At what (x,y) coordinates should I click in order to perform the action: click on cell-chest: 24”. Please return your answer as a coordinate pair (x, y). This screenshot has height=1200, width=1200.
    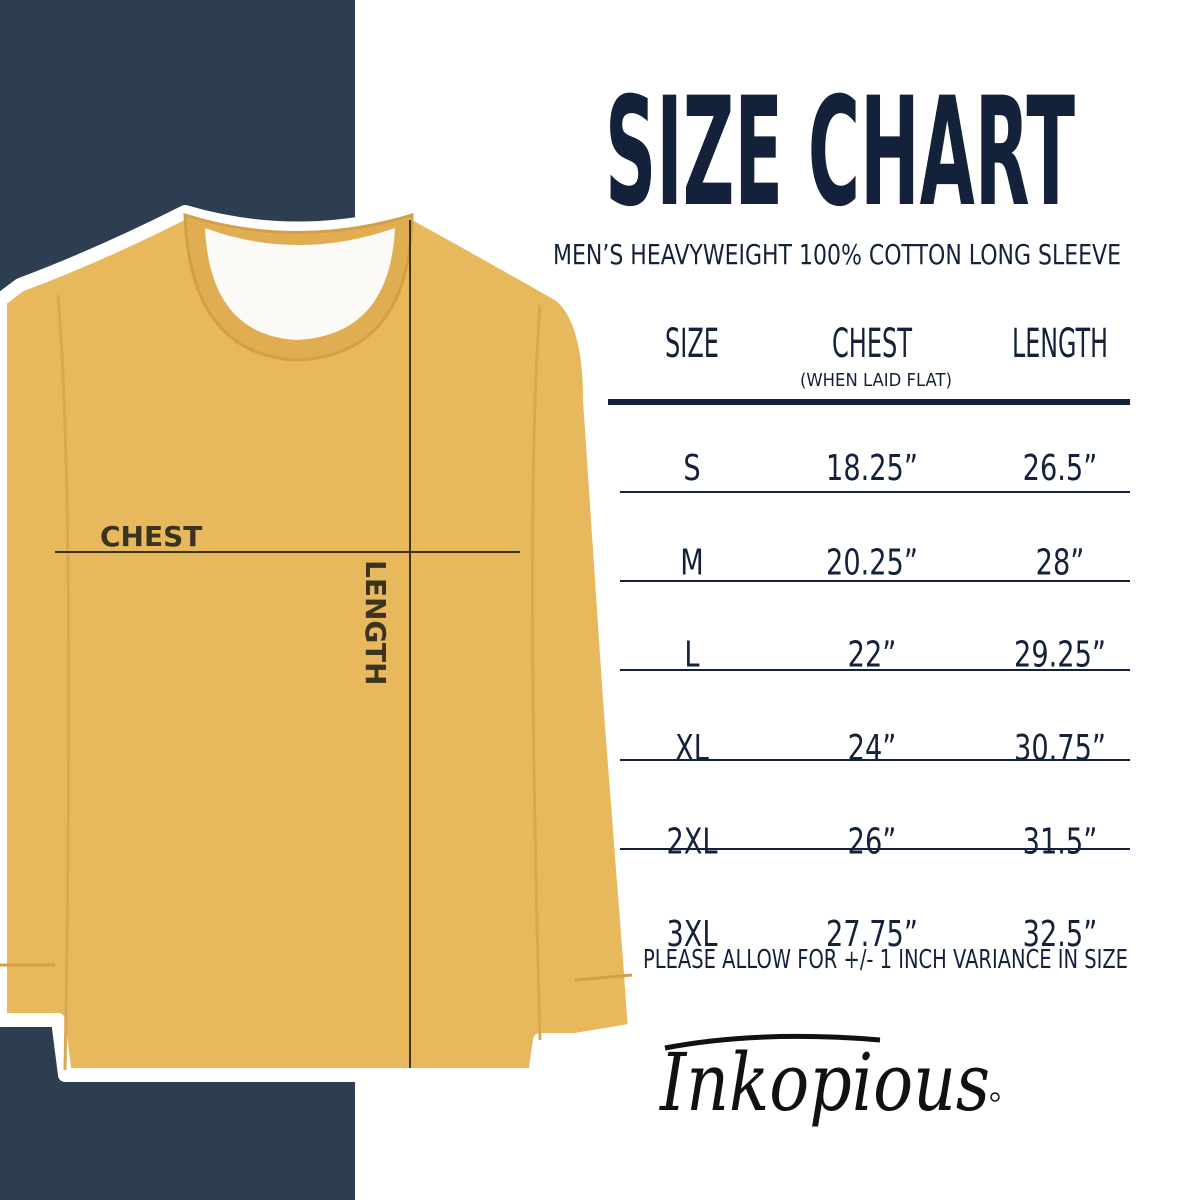
    Looking at the image, I should click on (872, 749).